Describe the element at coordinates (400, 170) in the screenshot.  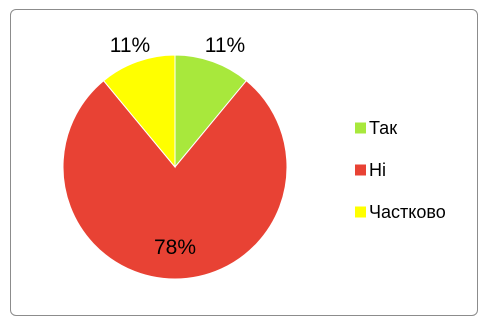
I see `legend: Так Ні Частково` at that location.